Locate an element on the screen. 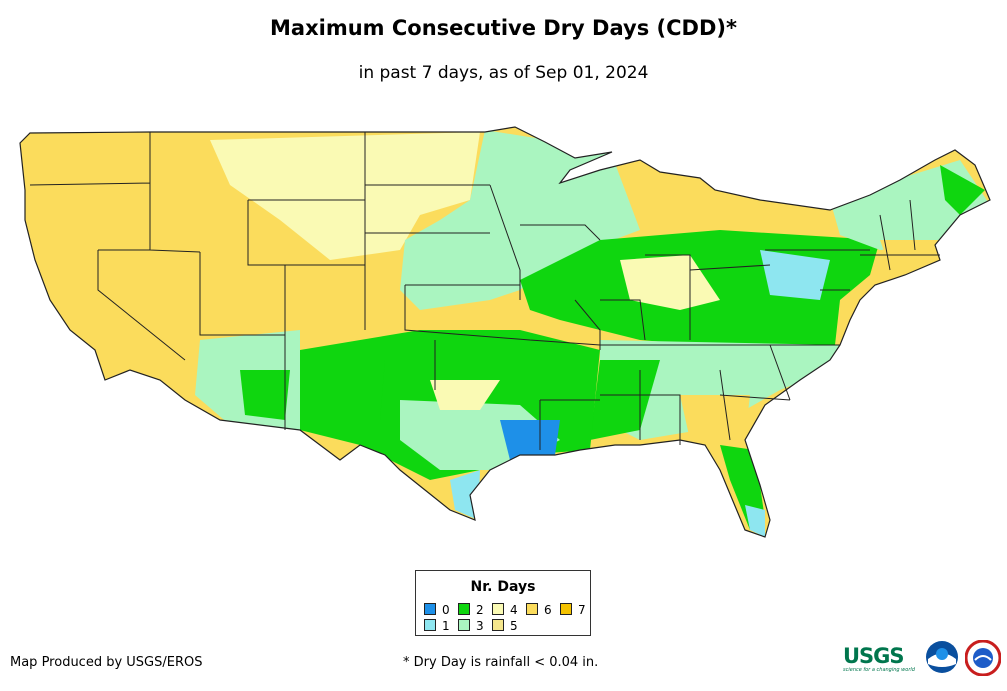  legend-label-3: 3 is located at coordinates (480, 626).